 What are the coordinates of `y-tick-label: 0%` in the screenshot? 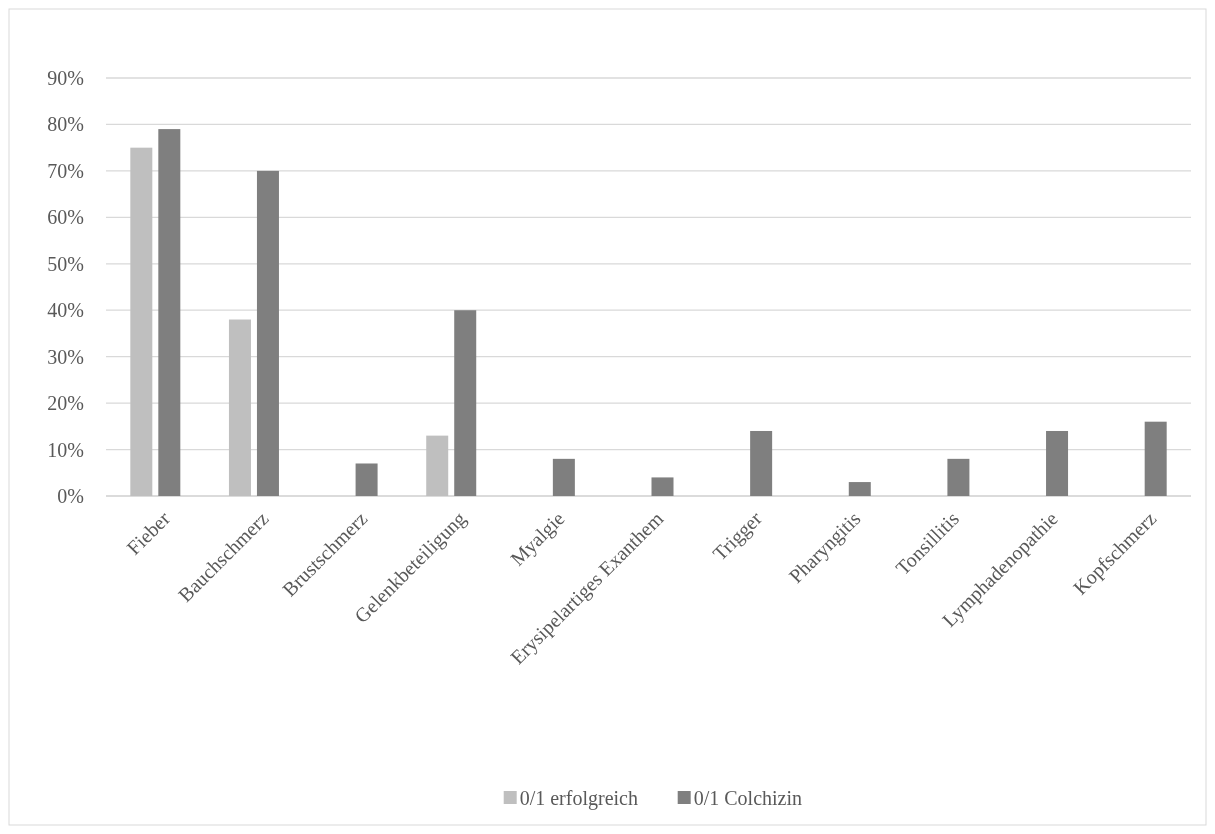 It's located at (70, 496).